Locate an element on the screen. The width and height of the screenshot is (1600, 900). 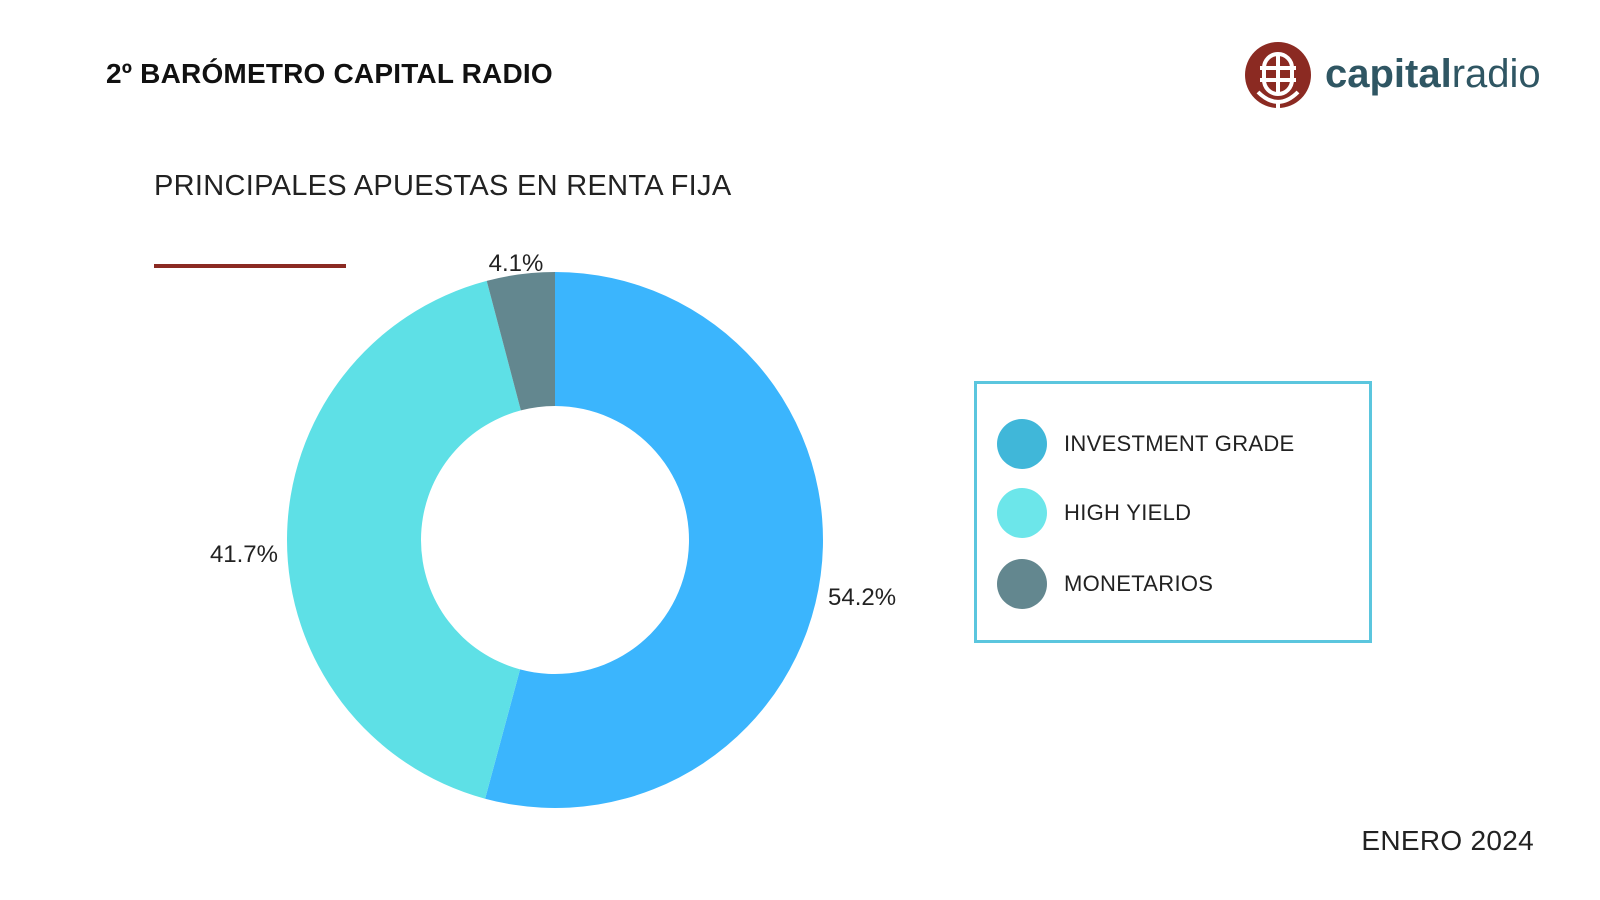
slice-value-label: 54.2% is located at coordinates (862, 597).